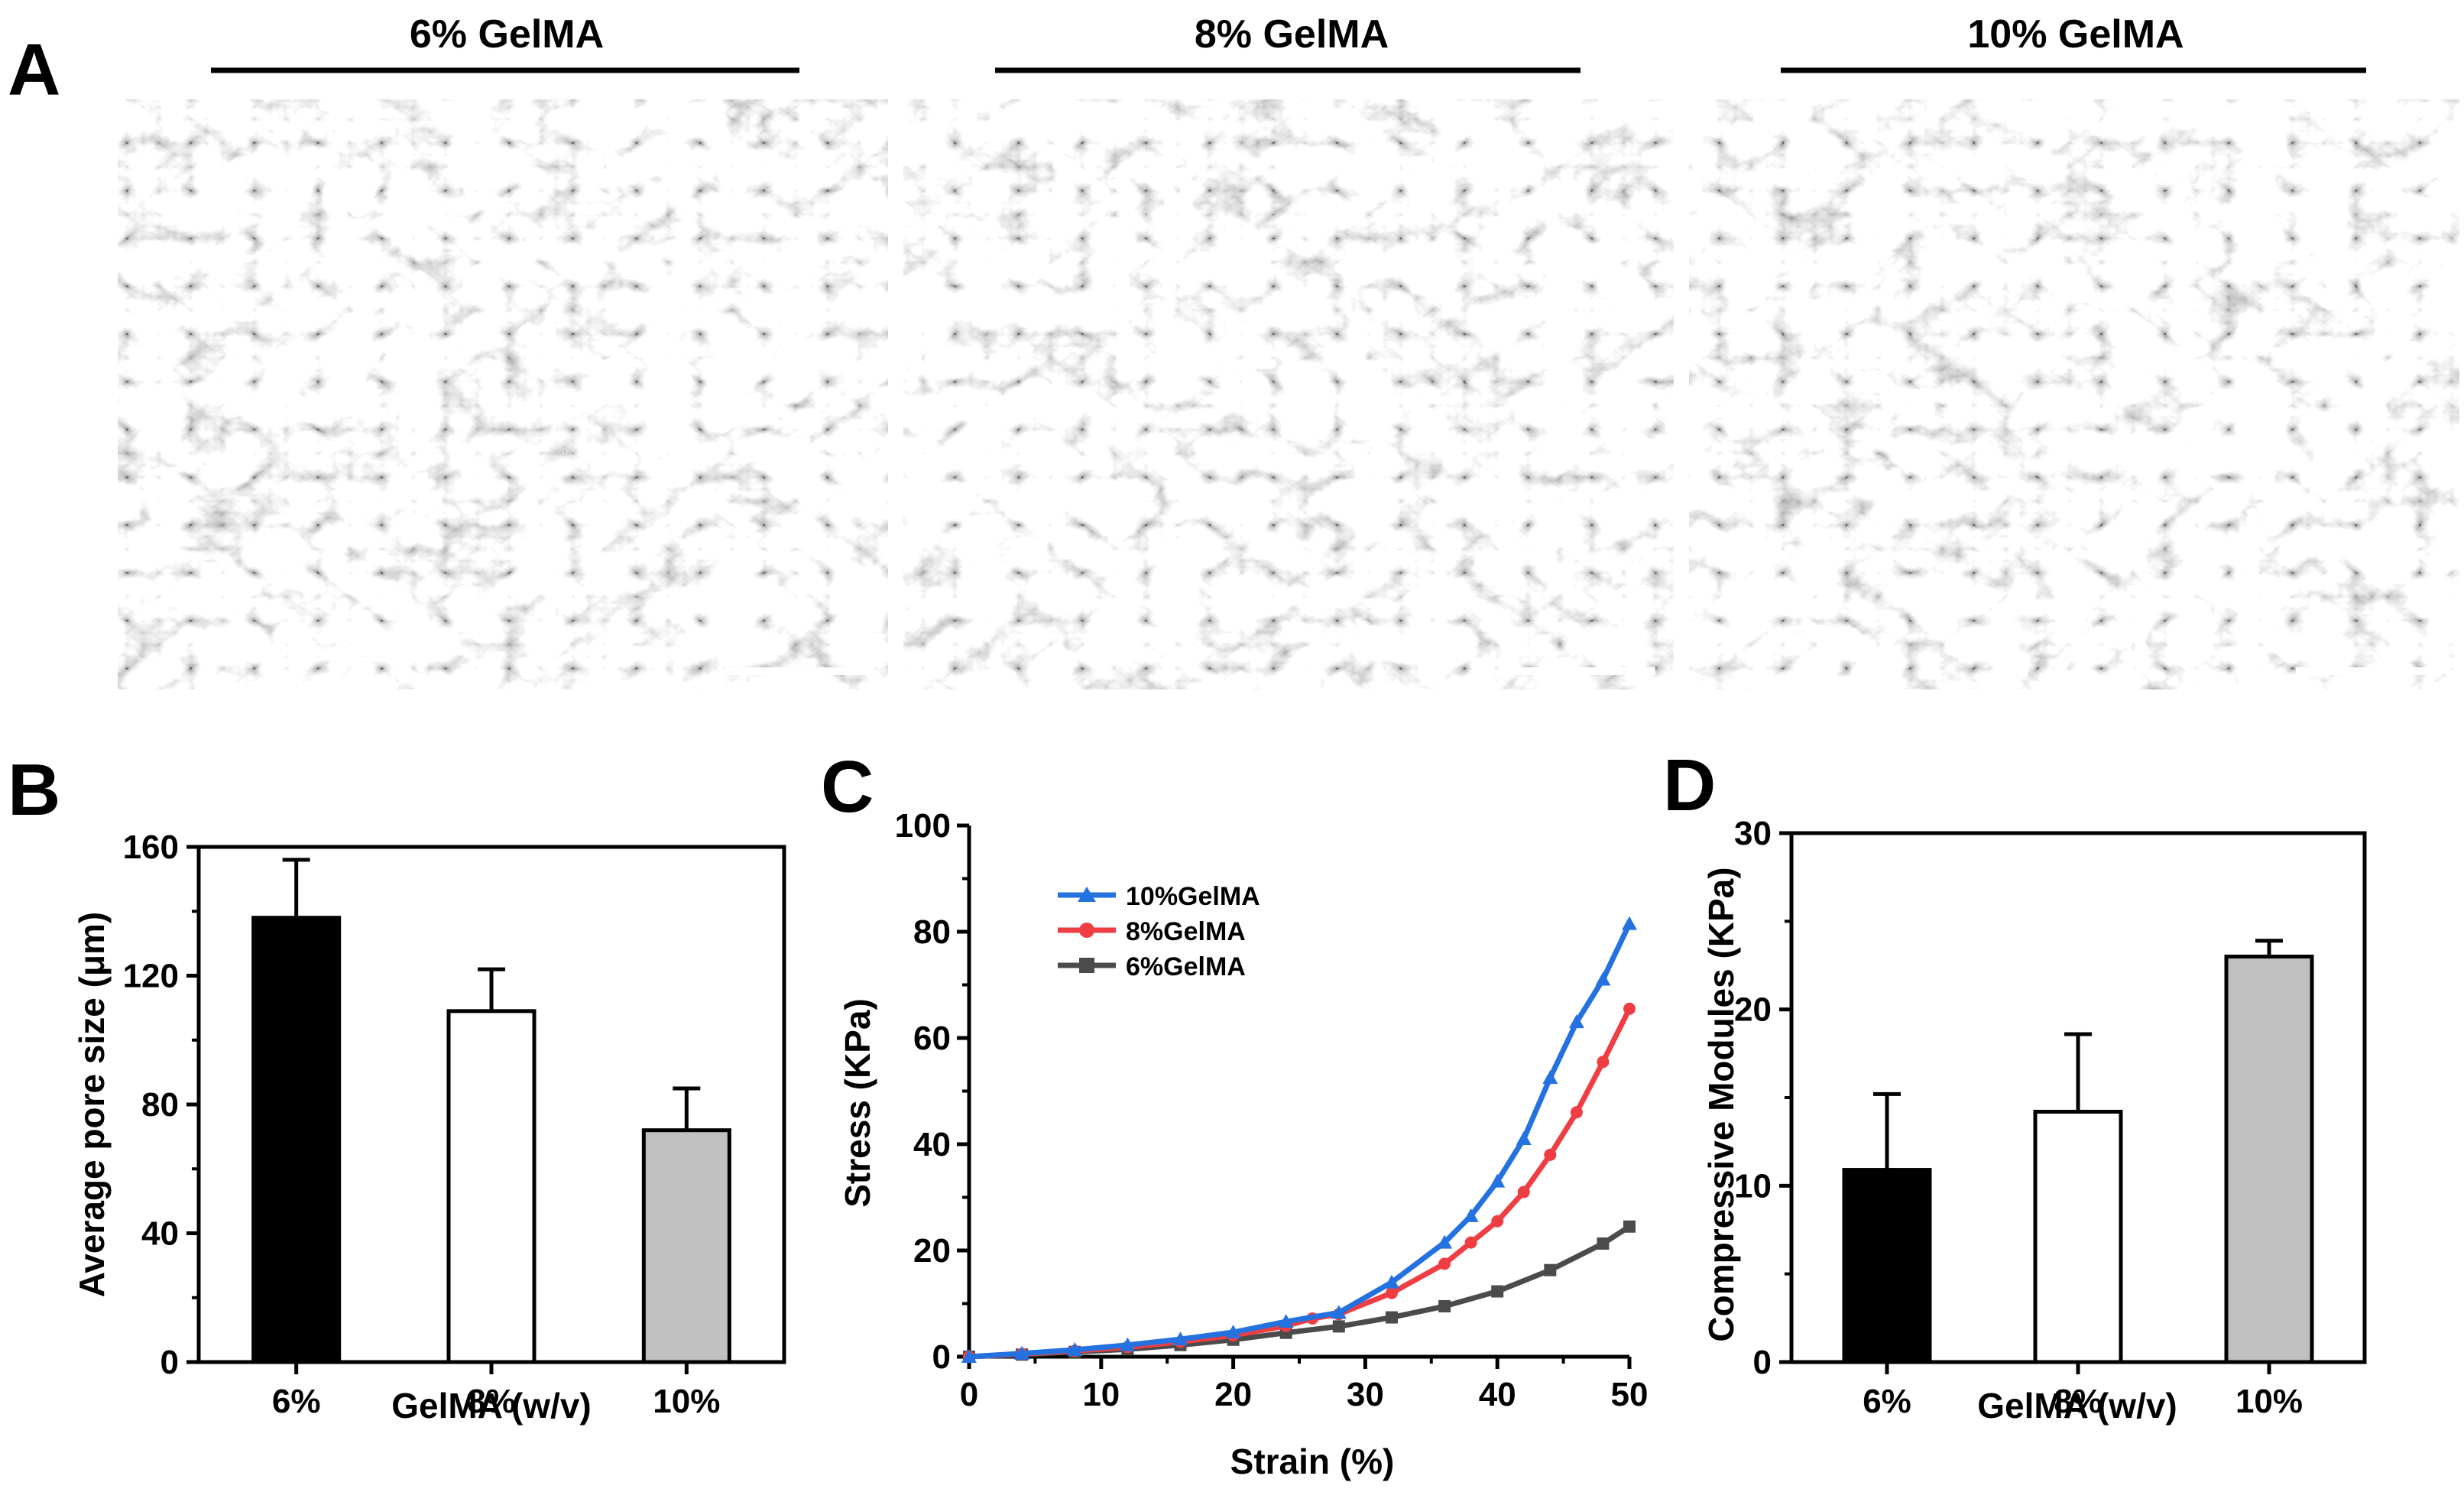 The width and height of the screenshot is (2464, 1492). Describe the element at coordinates (1299, 1292) in the screenshot. I see `chart-c-series-2-line` at that location.